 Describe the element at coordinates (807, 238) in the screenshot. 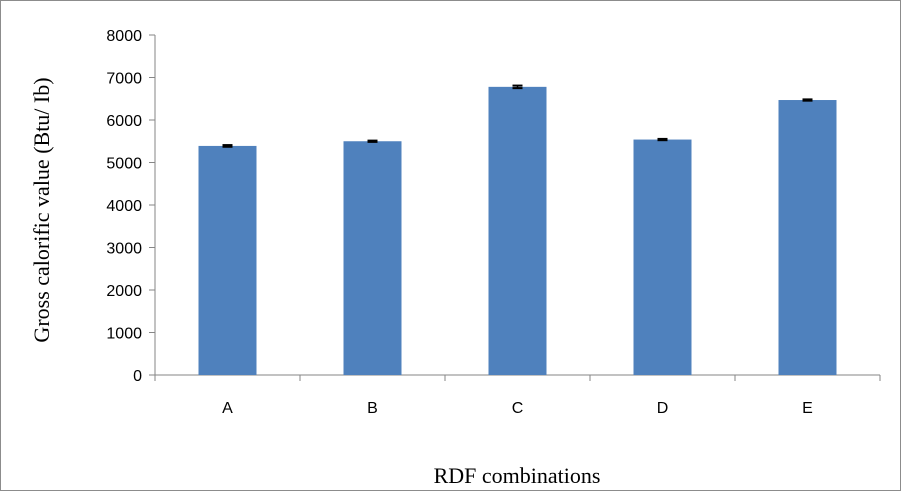

I see `bar-e` at that location.